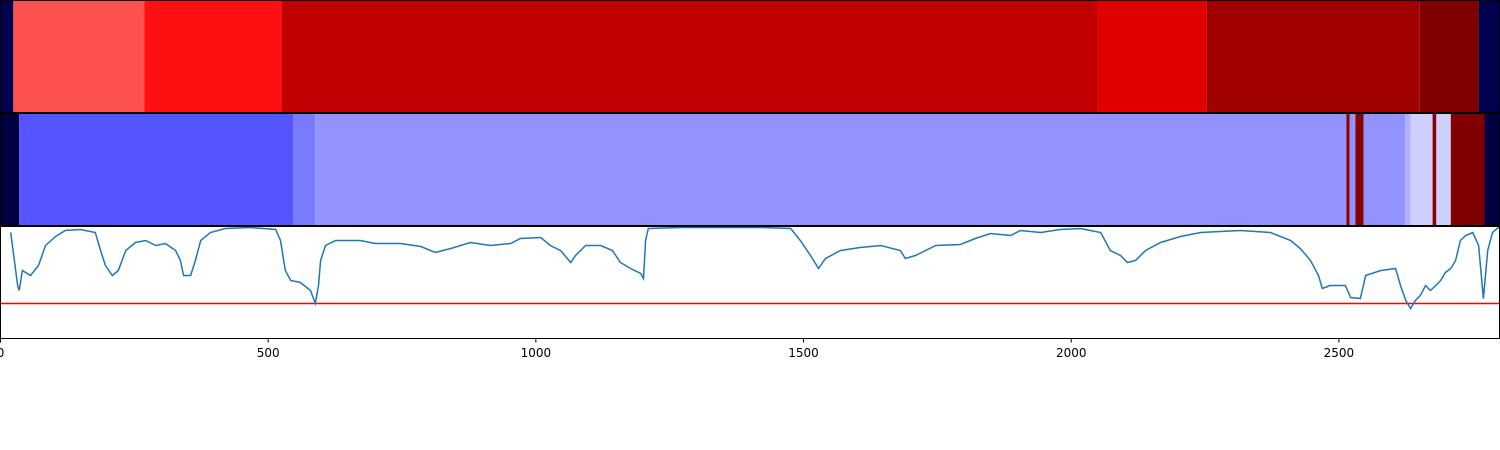  I want to click on x-tick-label: 1000, so click(536, 353).